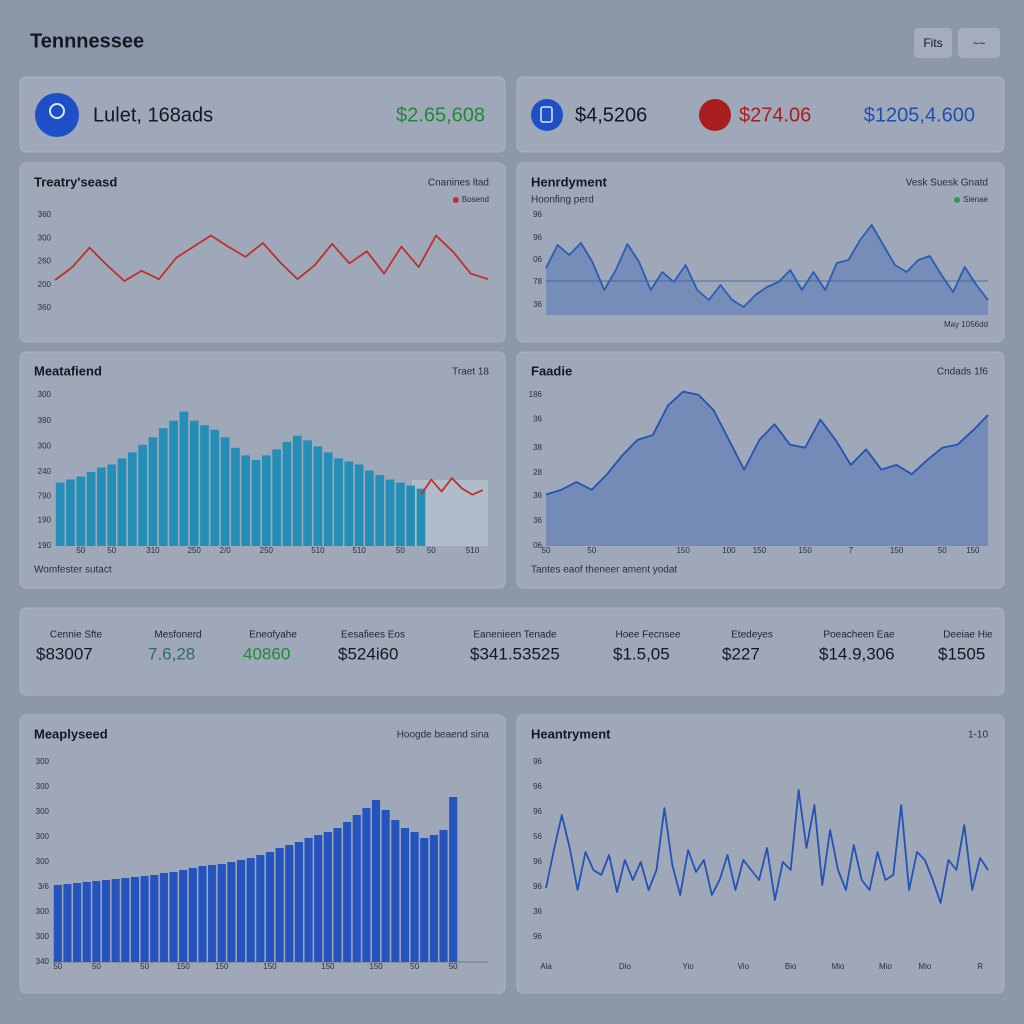 This screenshot has width=1024, height=1024. What do you see at coordinates (458, 183) in the screenshot?
I see `chart-label: Cnanines ltad` at bounding box center [458, 183].